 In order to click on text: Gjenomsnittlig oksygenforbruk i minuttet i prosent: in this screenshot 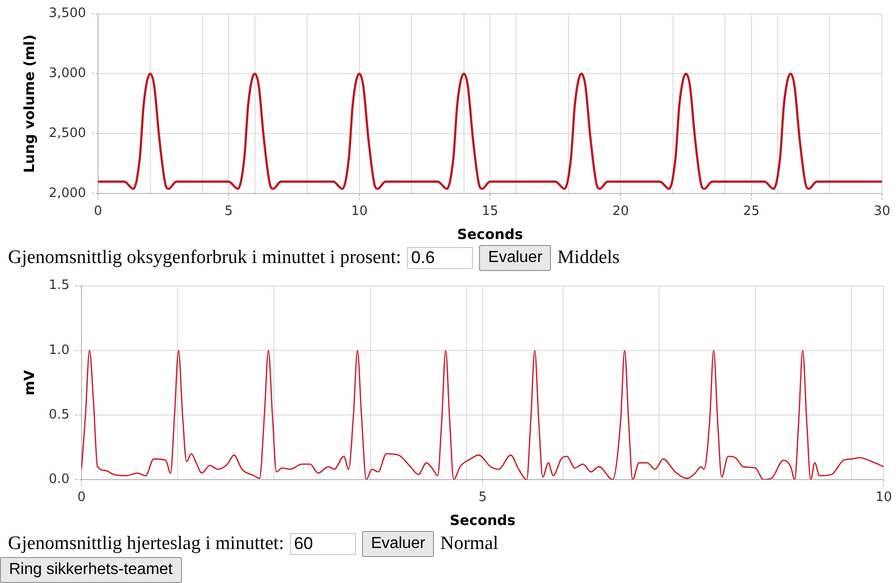, I will do `click(205, 258)`.